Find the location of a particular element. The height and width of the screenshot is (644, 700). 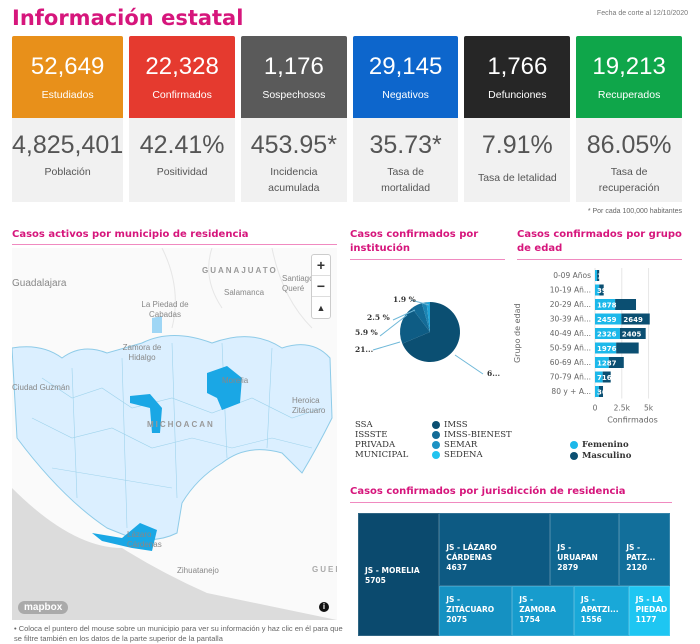

treemap-tile: JS - ZITÁCUARO 2075 is located at coordinates (476, 611).